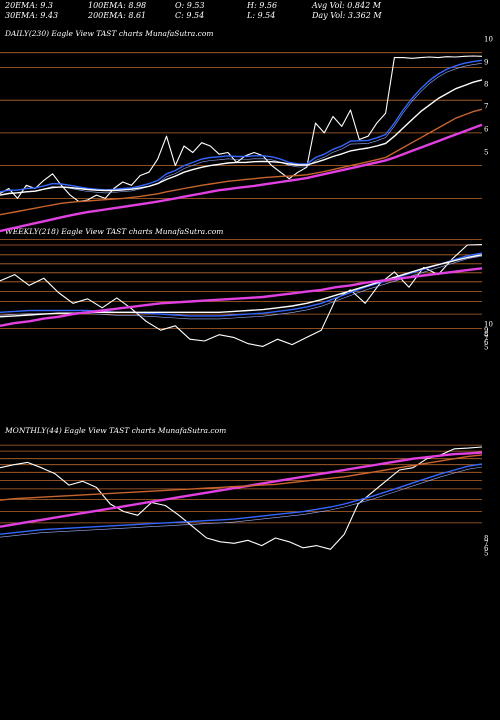 This screenshot has height=720, width=500. I want to click on weekly-ytick-4: 6, so click(486, 343).